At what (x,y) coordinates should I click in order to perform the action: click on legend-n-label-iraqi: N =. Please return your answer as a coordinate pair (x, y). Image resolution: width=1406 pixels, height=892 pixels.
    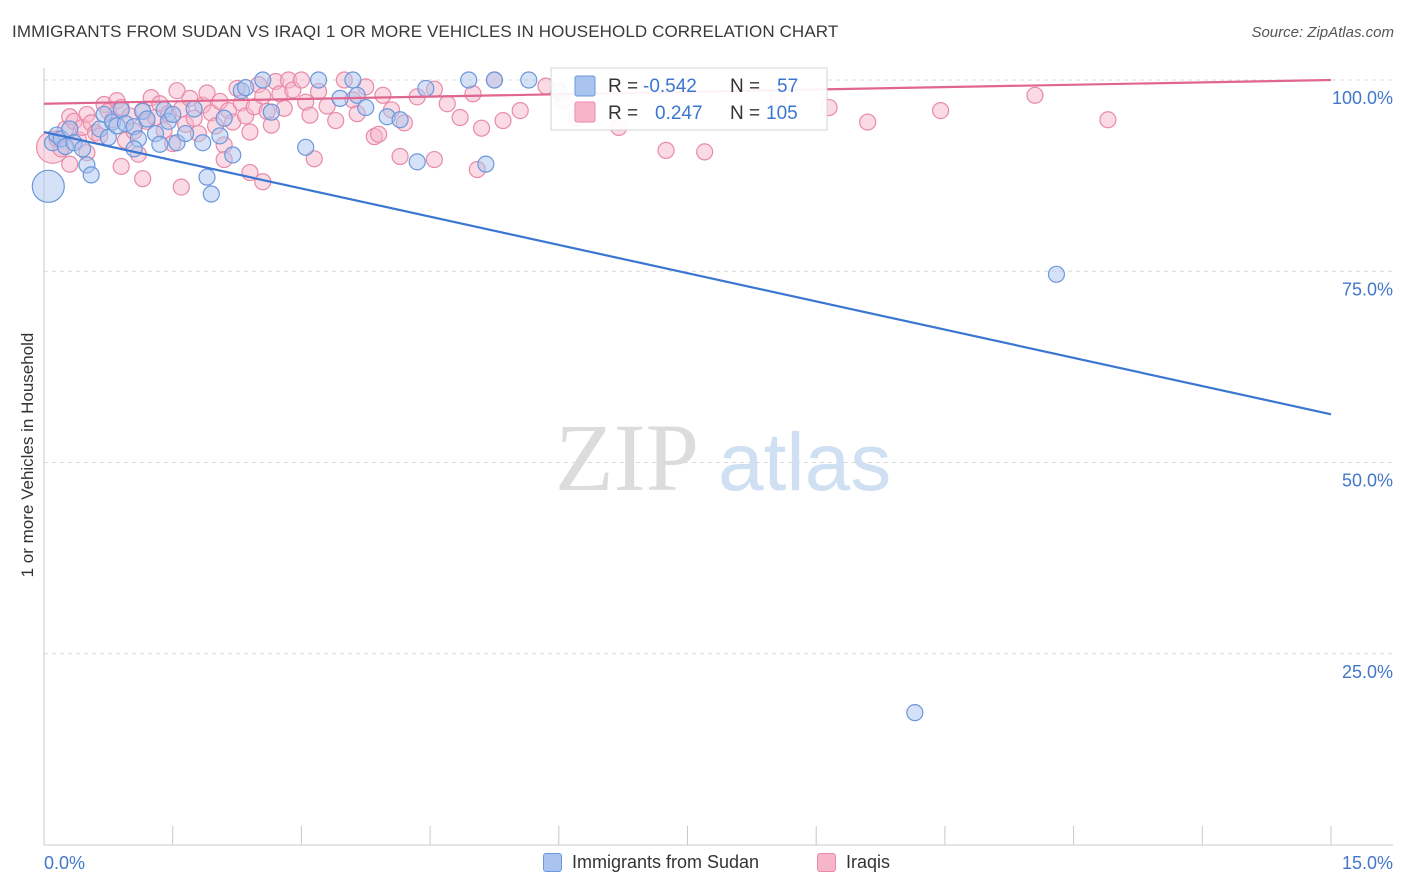
    Looking at the image, I should click on (745, 113).